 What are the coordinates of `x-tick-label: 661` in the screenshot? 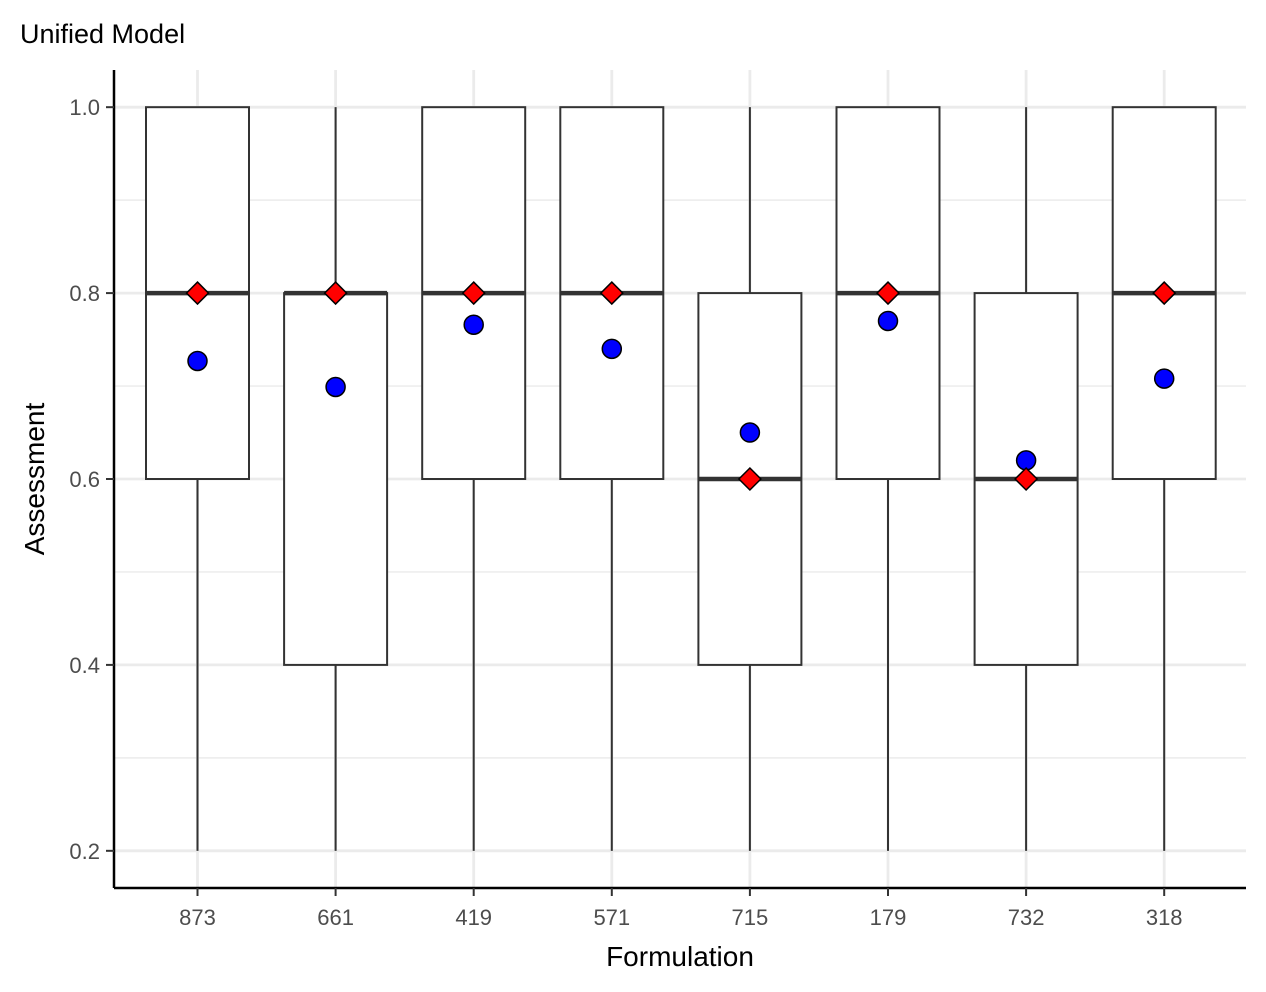 It's located at (335, 917).